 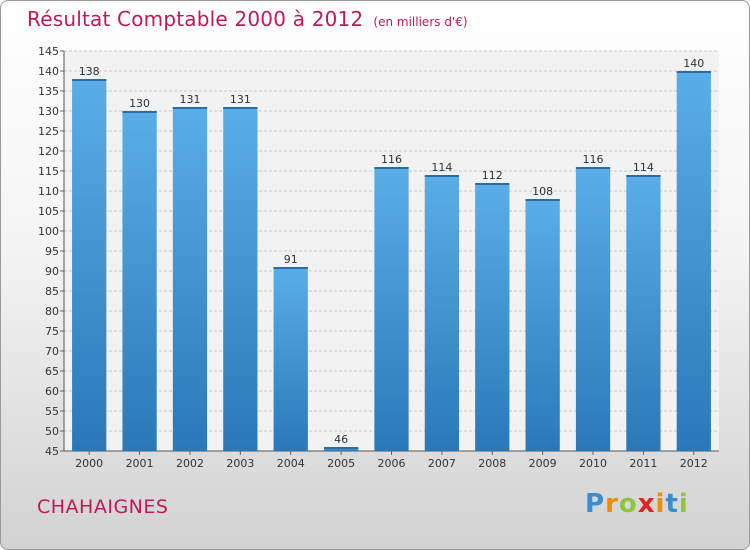 I want to click on y-tick-label: 95, so click(x=52, y=251).